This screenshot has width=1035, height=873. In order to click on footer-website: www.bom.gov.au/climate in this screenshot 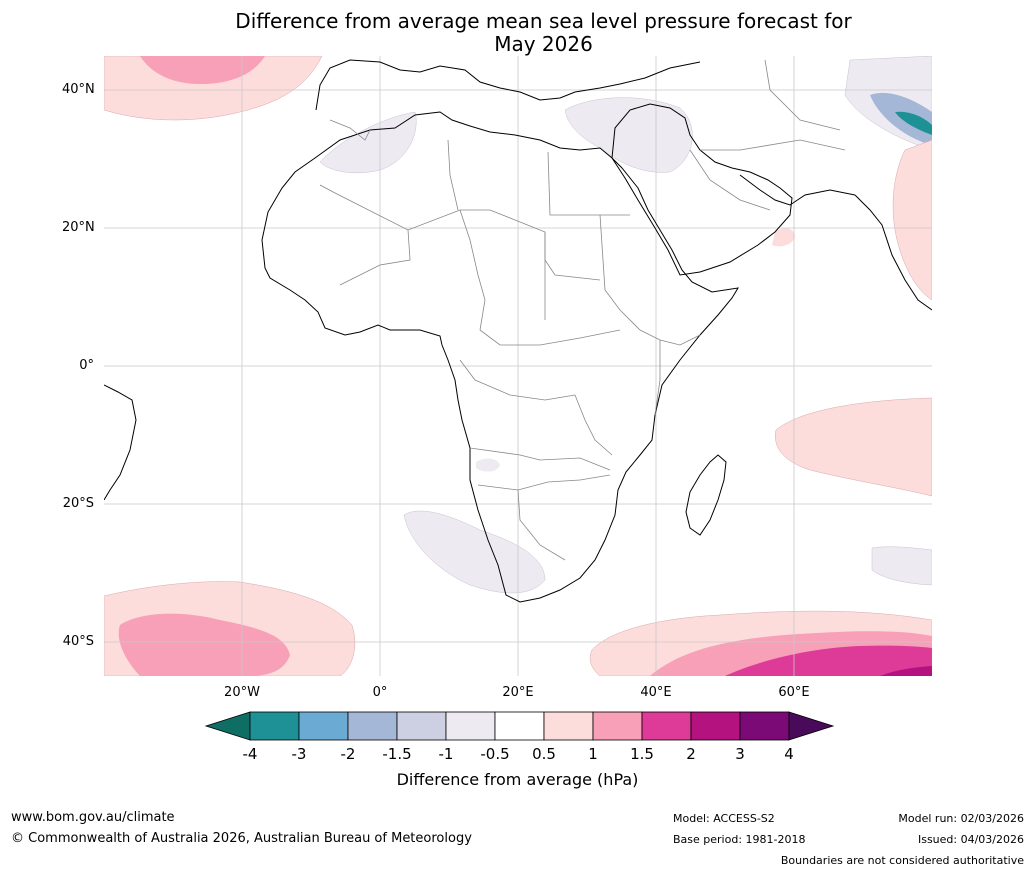, I will do `click(93, 817)`.